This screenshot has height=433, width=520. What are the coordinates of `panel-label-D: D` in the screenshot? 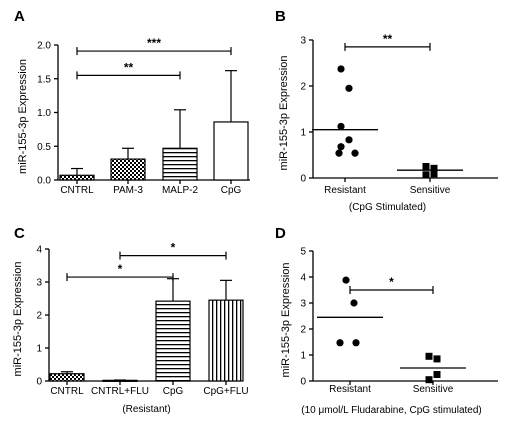 It's located at (280, 233).